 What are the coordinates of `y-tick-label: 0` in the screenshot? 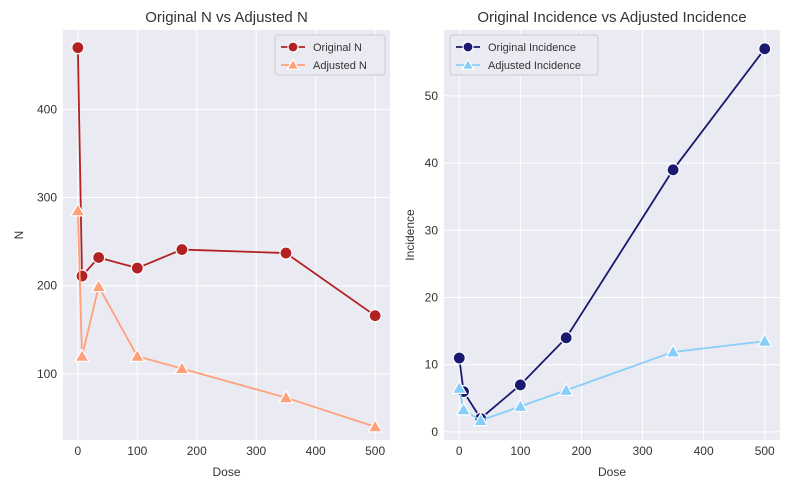 It's located at (434, 432).